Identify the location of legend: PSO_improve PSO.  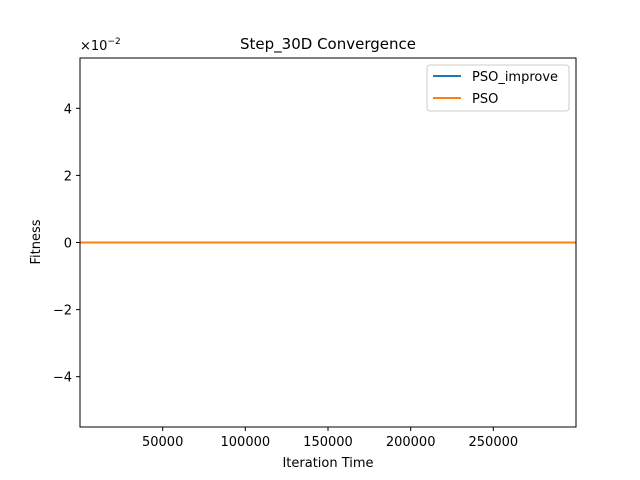
(498, 88).